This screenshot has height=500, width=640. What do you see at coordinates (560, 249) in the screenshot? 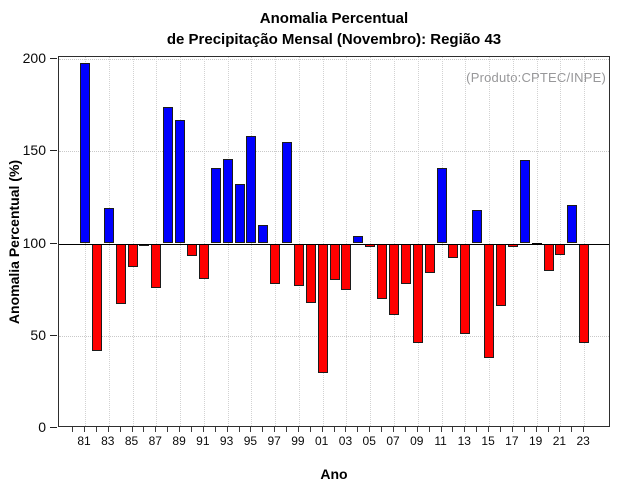
I see `bar-2021` at bounding box center [560, 249].